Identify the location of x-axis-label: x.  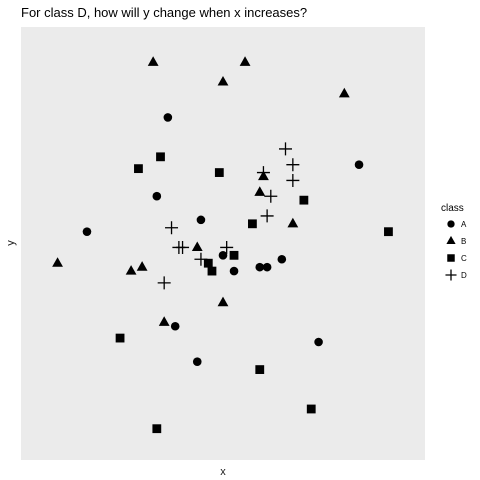
(223, 472).